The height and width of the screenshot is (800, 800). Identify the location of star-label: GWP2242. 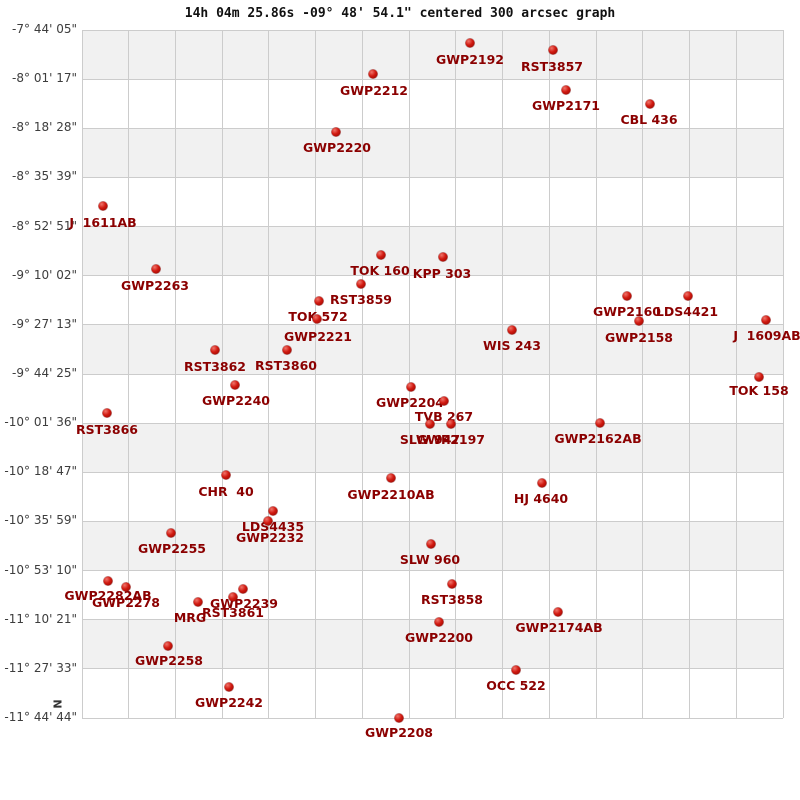
(229, 702).